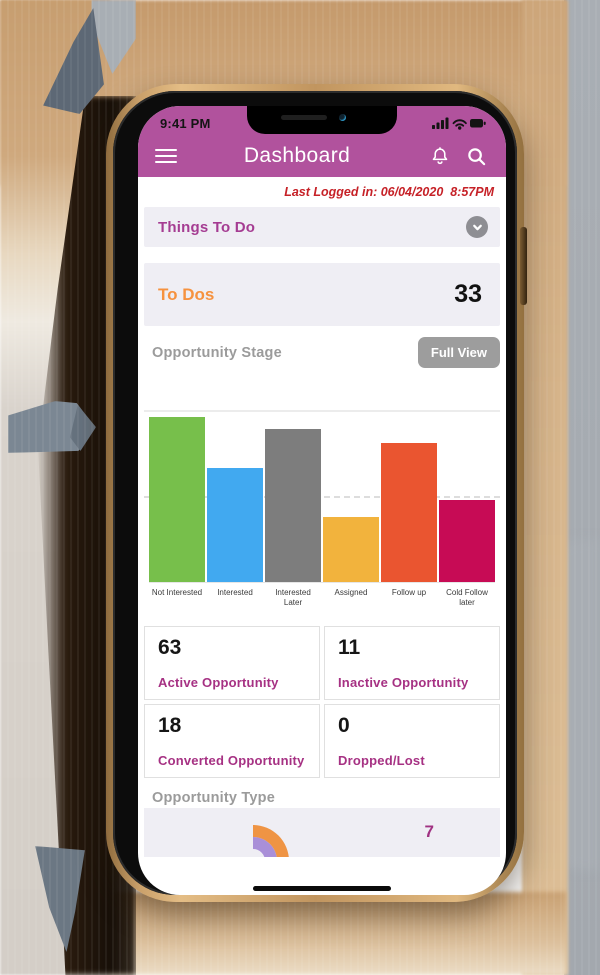 The width and height of the screenshot is (600, 975). I want to click on bar-label: Interested, so click(235, 592).